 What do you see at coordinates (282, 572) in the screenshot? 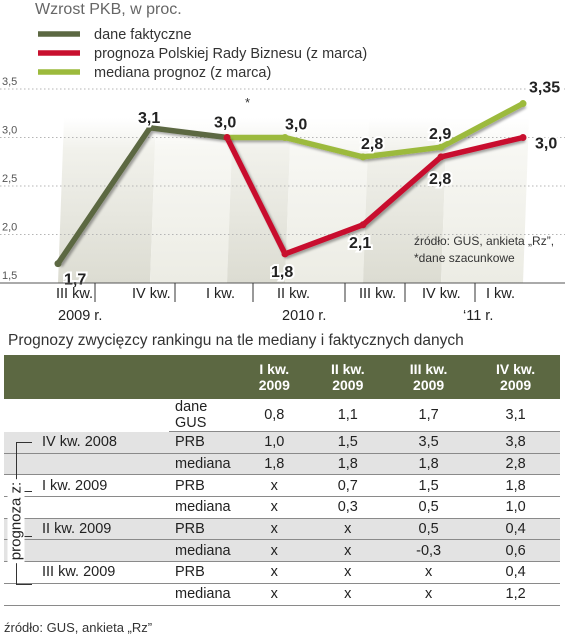
I see `table-row: III kw. 2009 PRB x x x 0,4` at bounding box center [282, 572].